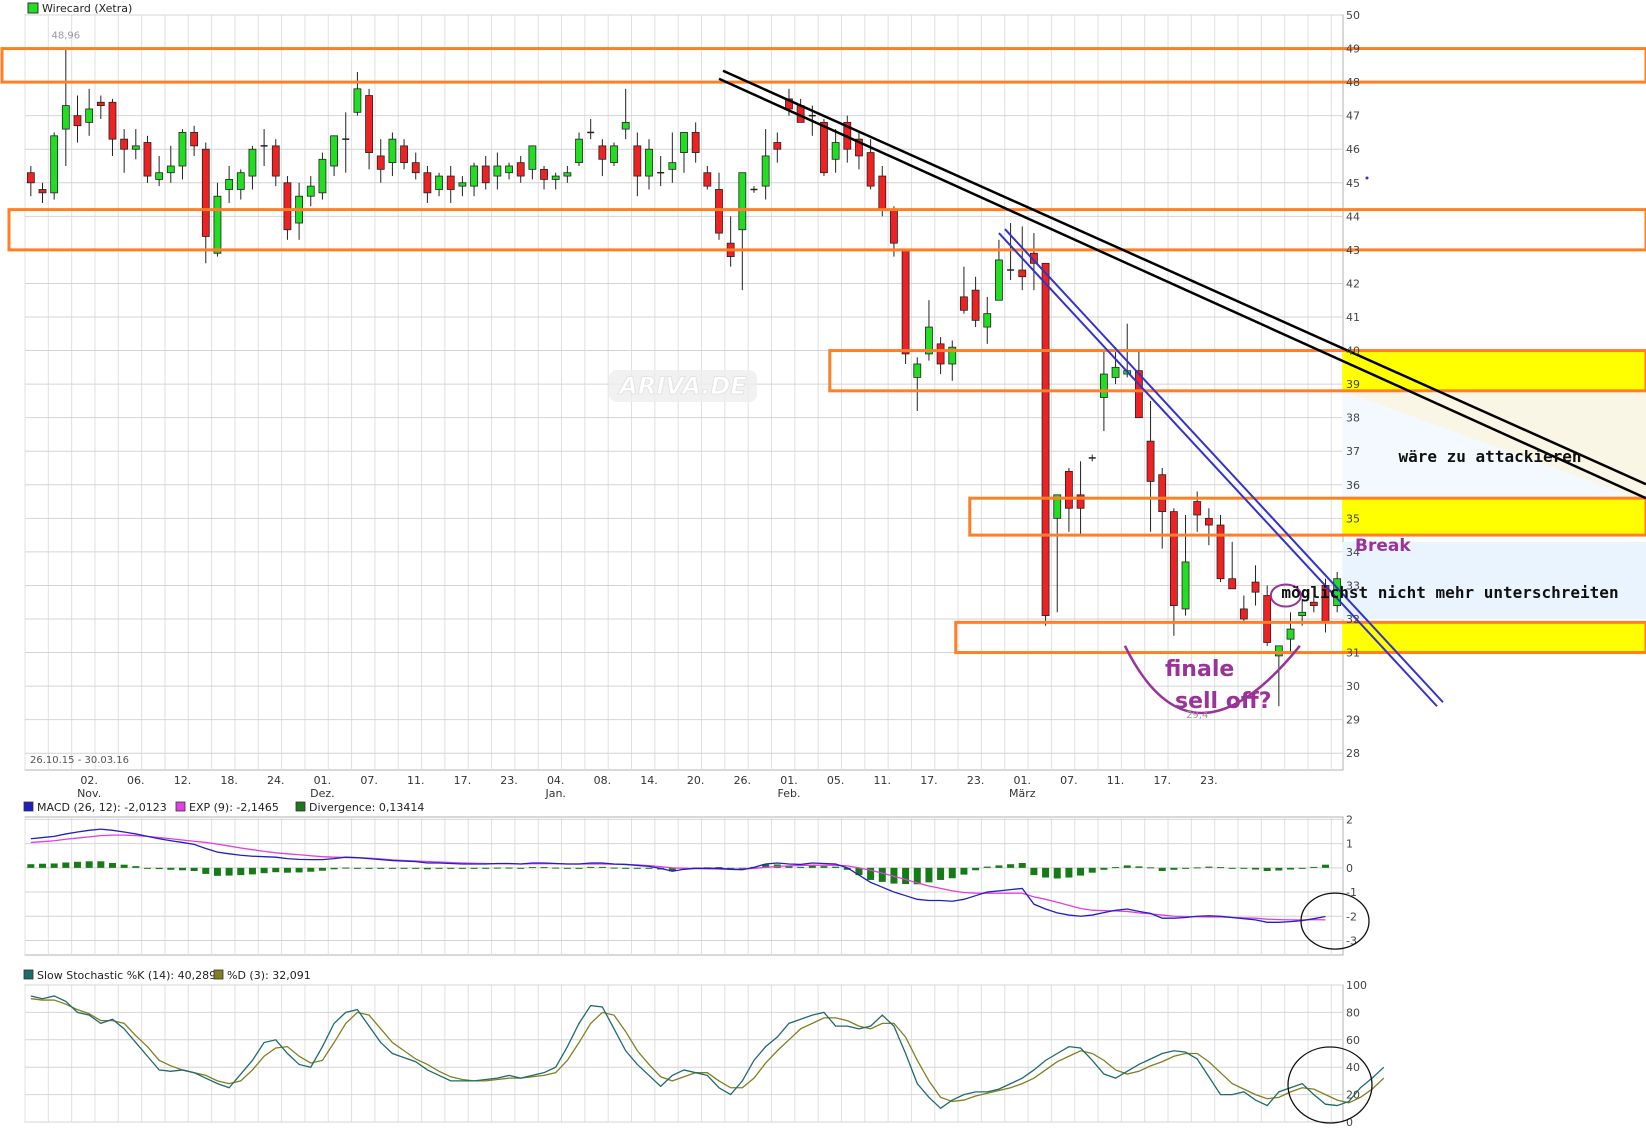 The width and height of the screenshot is (1646, 1148). Describe the element at coordinates (1349, 868) in the screenshot. I see `macd-tick-label: 0` at that location.